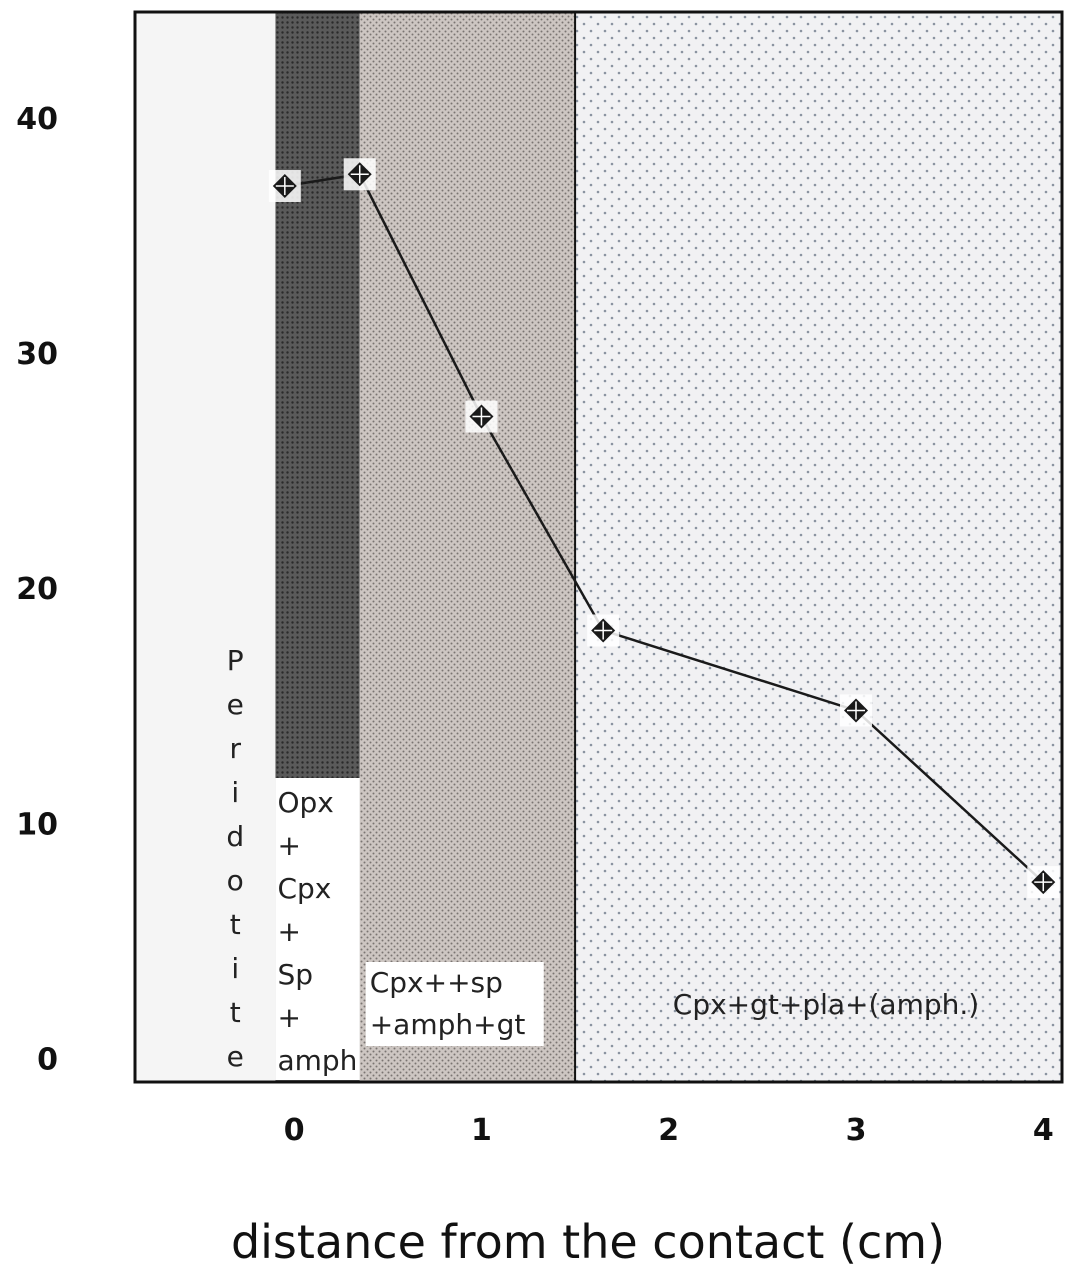 This screenshot has width=1075, height=1268. I want to click on zone-label-line: Sp, so click(295, 974).